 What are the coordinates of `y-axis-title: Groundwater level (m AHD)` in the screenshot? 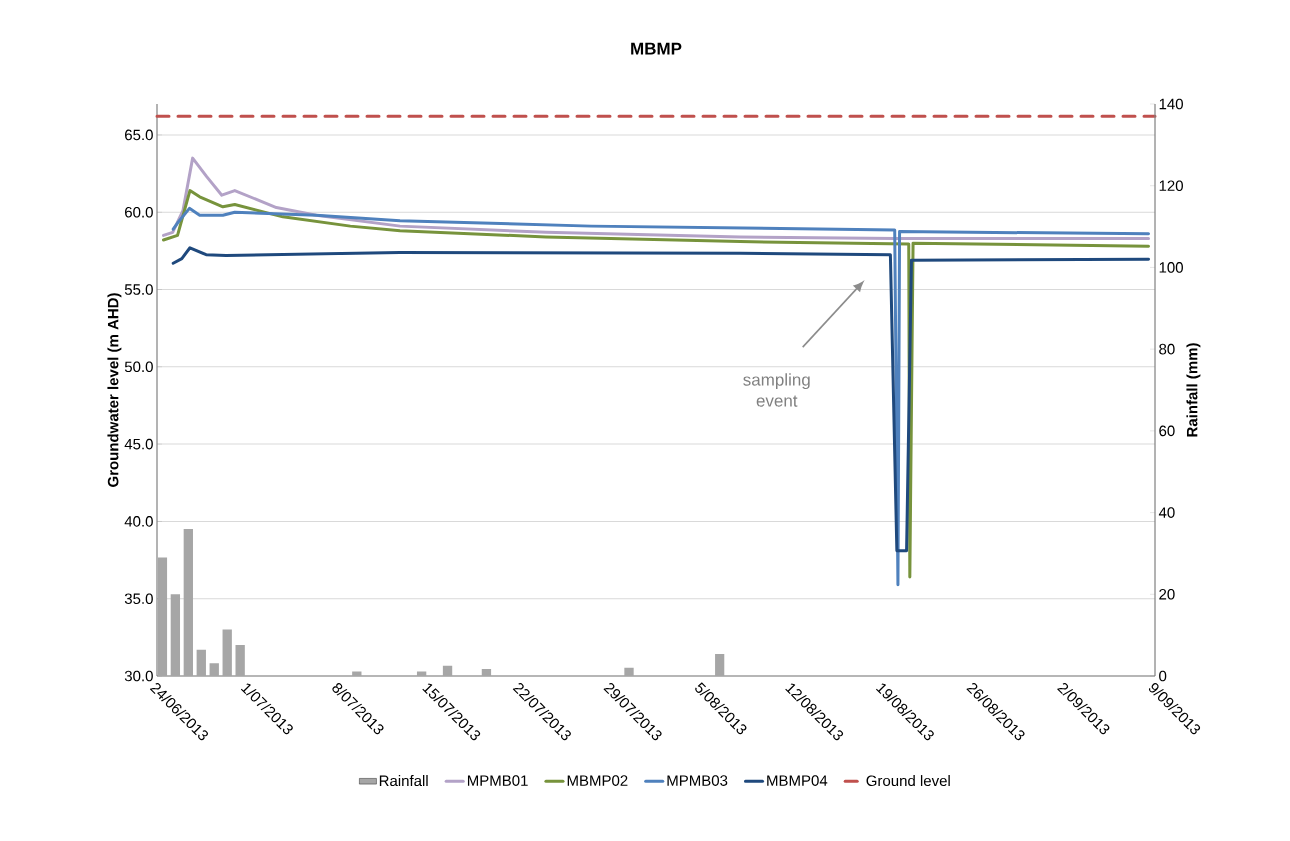 It's located at (114, 390).